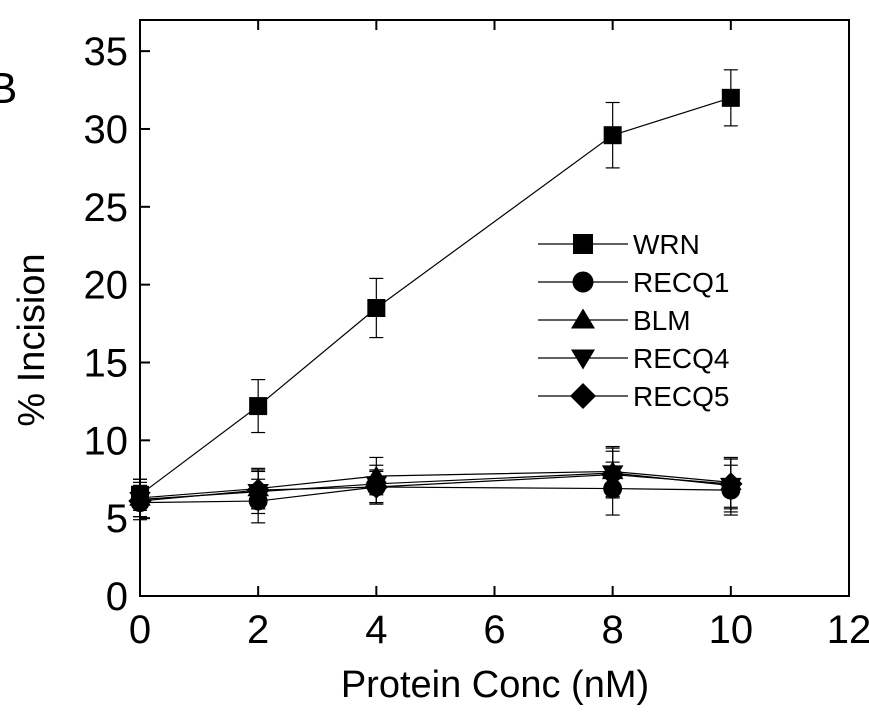  What do you see at coordinates (117, 597) in the screenshot?
I see `y-tick-label: 0` at bounding box center [117, 597].